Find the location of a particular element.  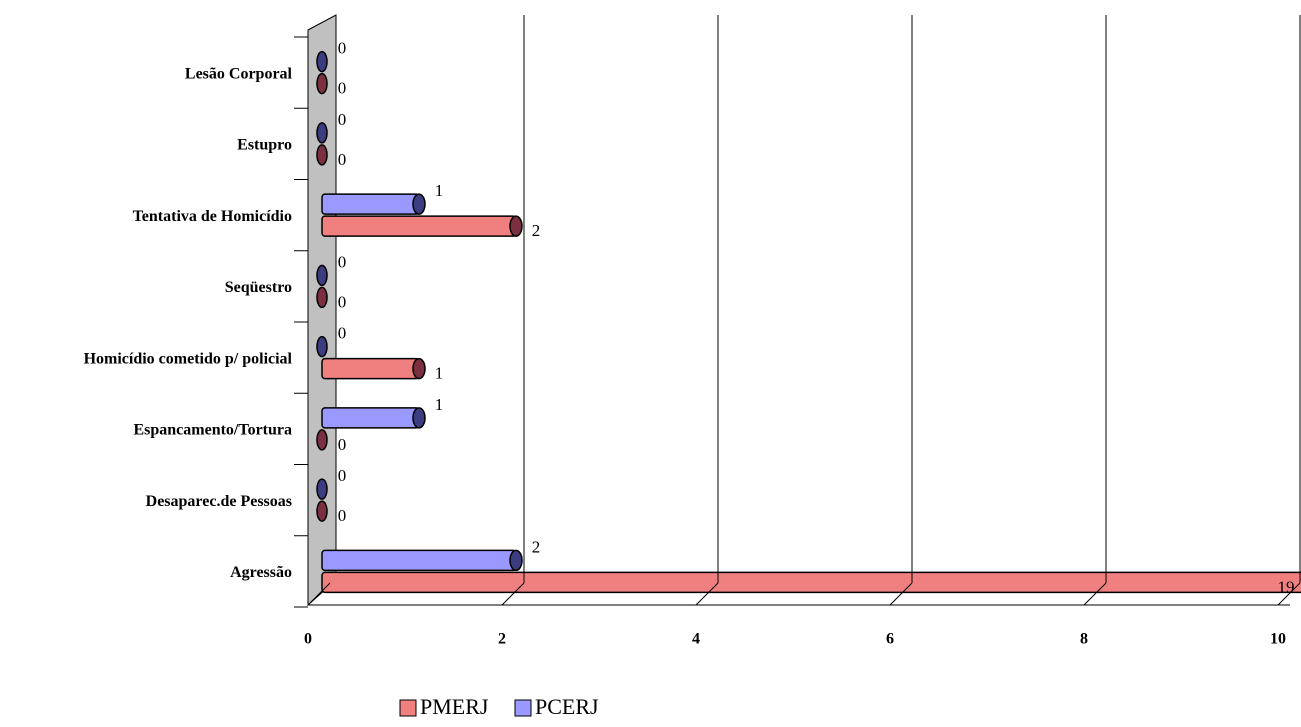

x-tick-label: 4 is located at coordinates (696, 639).